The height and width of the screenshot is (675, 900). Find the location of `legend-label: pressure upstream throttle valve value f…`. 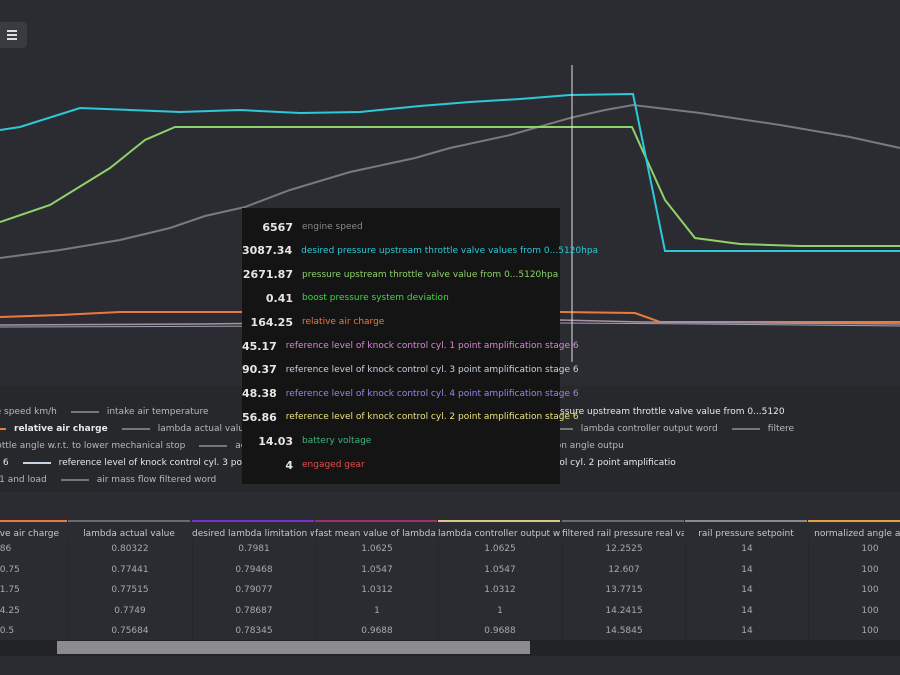

legend-label: pressure upstream throttle valve value f… is located at coordinates (665, 412).